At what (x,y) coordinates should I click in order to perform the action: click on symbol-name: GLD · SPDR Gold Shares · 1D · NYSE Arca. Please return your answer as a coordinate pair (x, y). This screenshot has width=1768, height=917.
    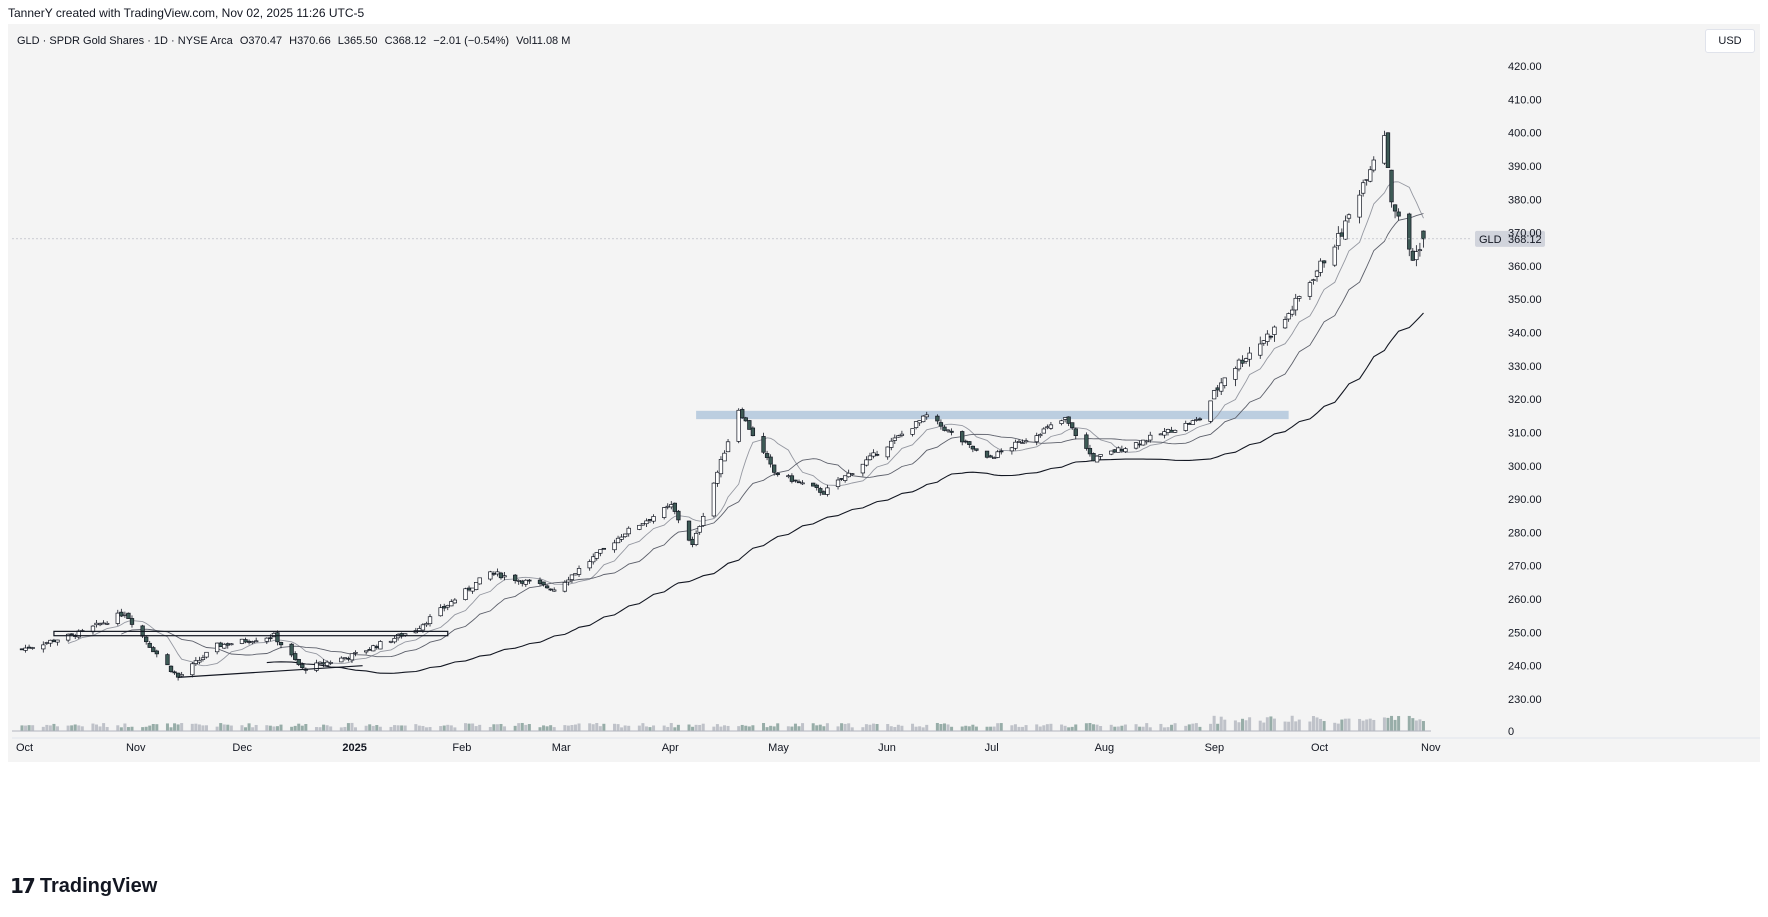
    Looking at the image, I should click on (125, 41).